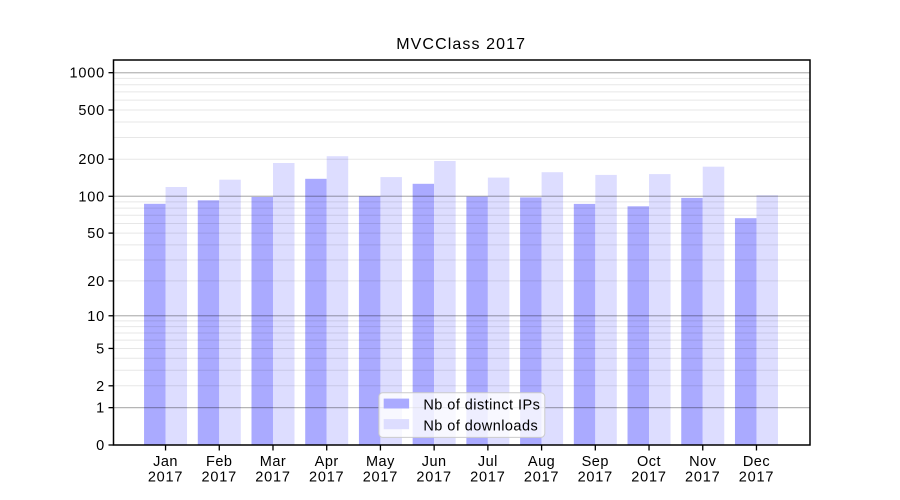  What do you see at coordinates (87, 74) in the screenshot?
I see `svg-text: 1000` at bounding box center [87, 74].